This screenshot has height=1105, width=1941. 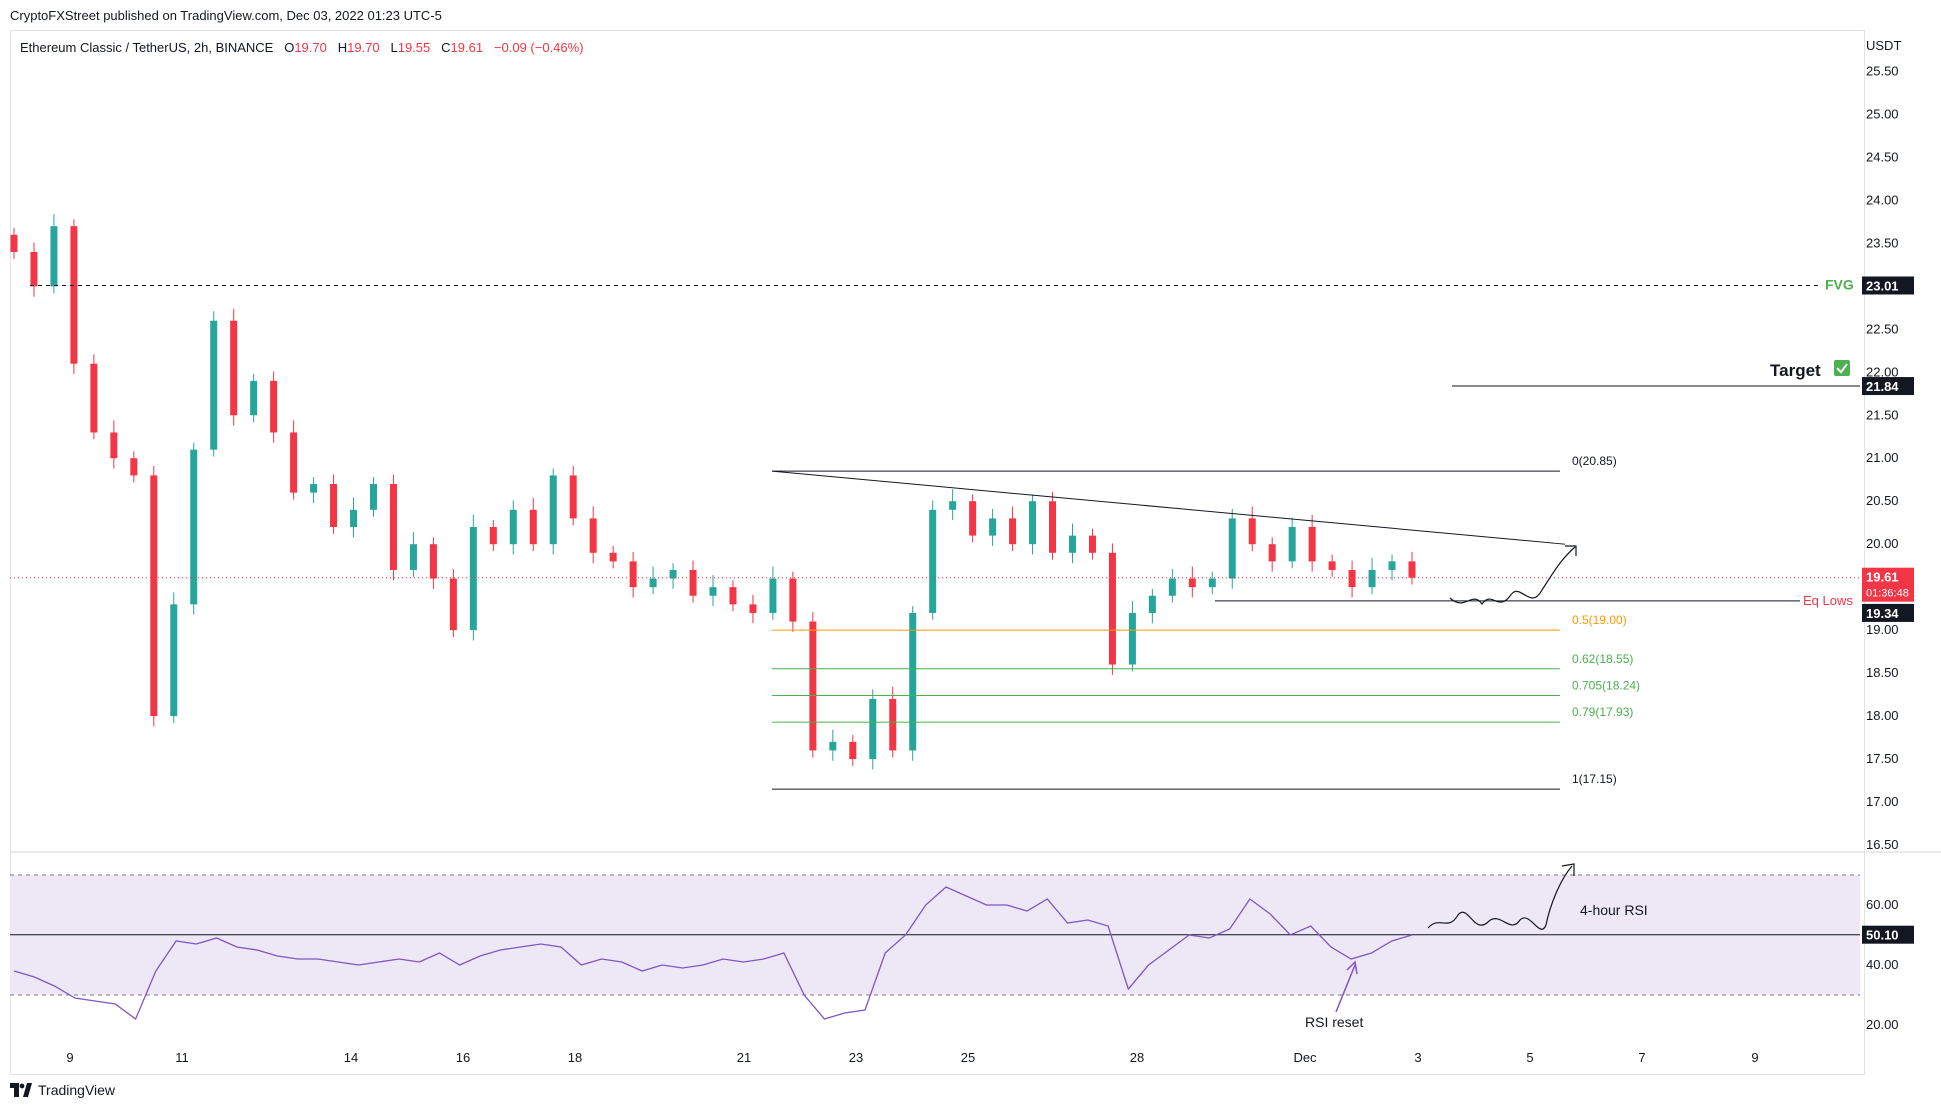 I want to click on target-label: Target, so click(x=1795, y=370).